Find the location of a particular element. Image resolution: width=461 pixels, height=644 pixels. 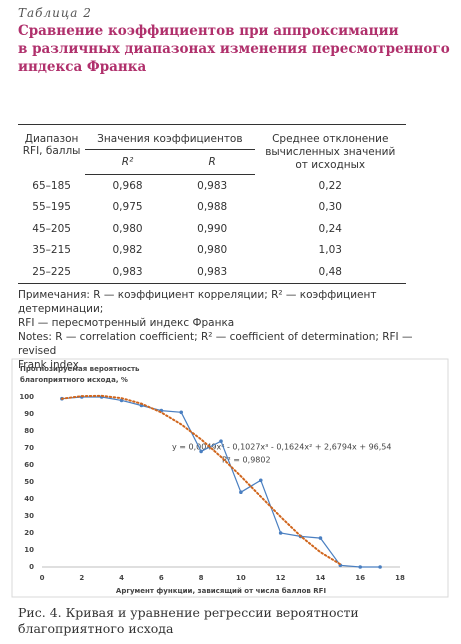

header-line: RFI, баллы is located at coordinates (51, 151).